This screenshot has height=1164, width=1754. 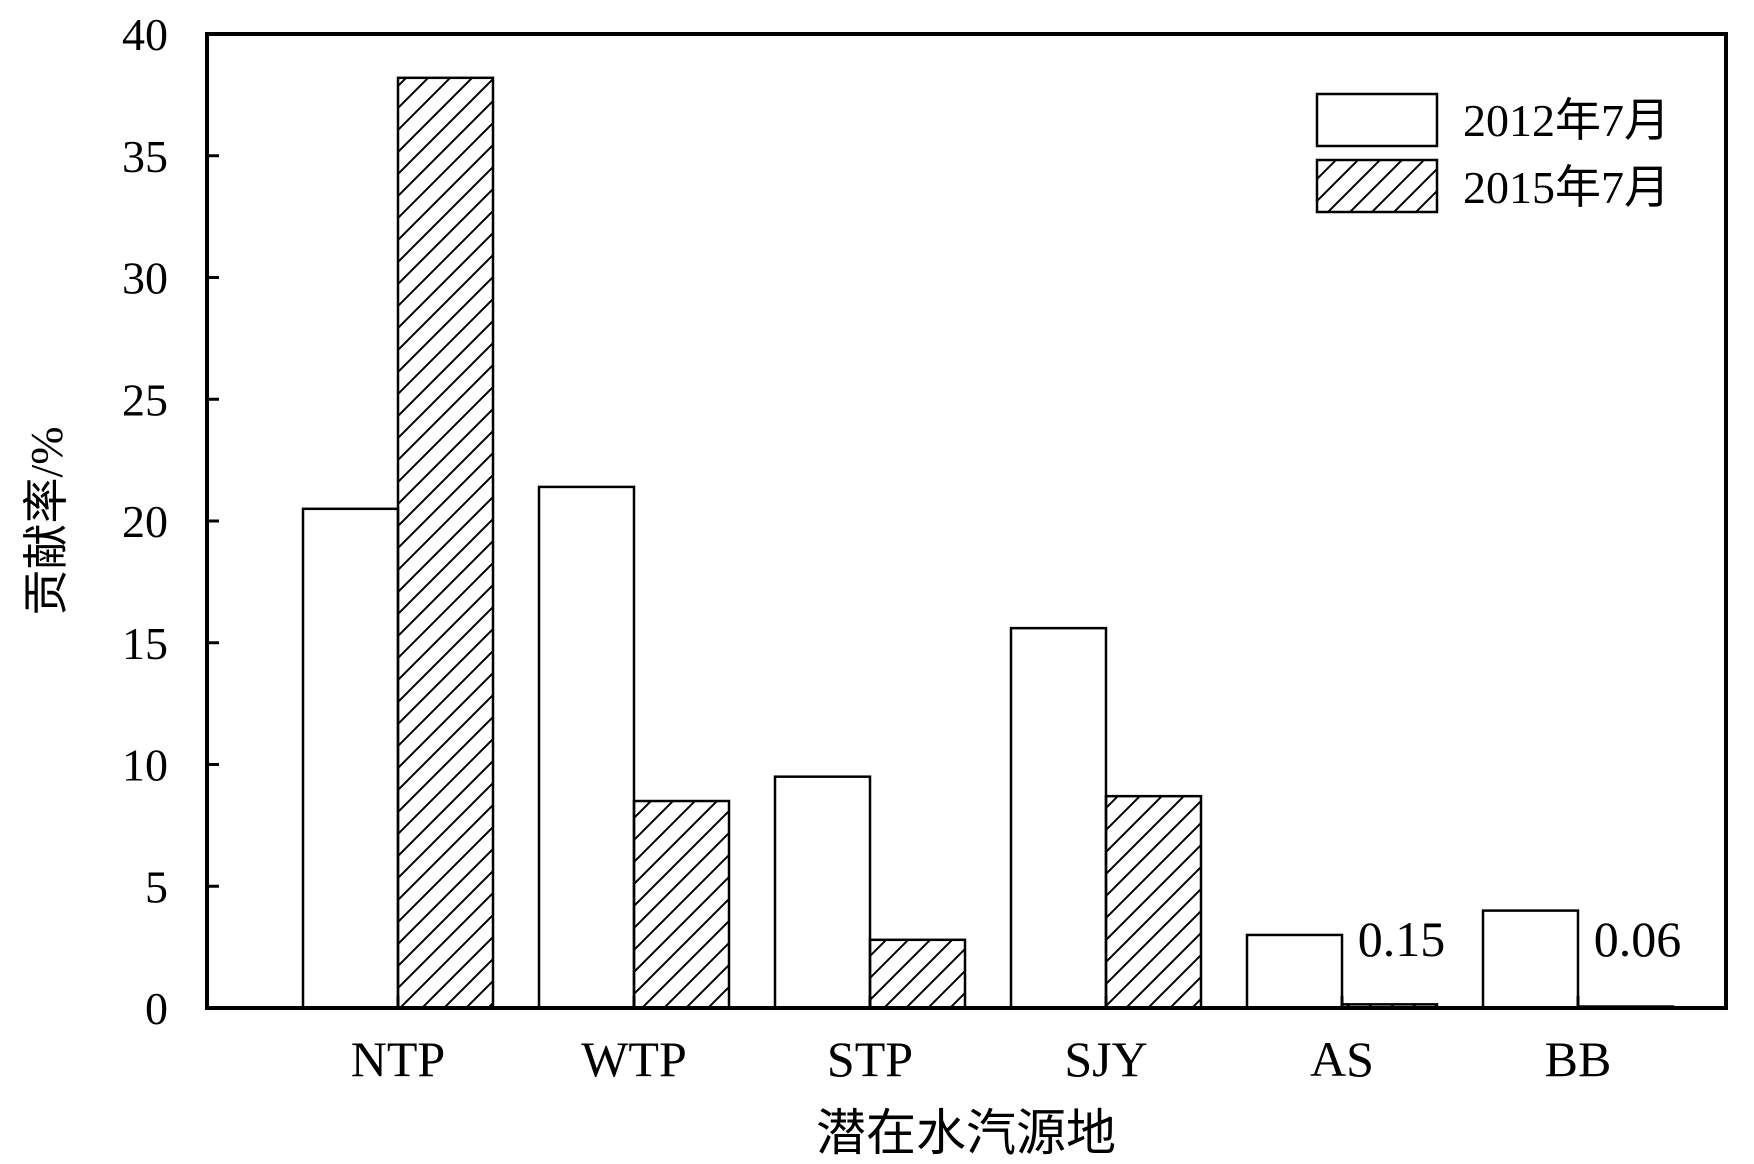 What do you see at coordinates (1105, 1059) in the screenshot?
I see `x-tick-label-sjy: SJY` at bounding box center [1105, 1059].